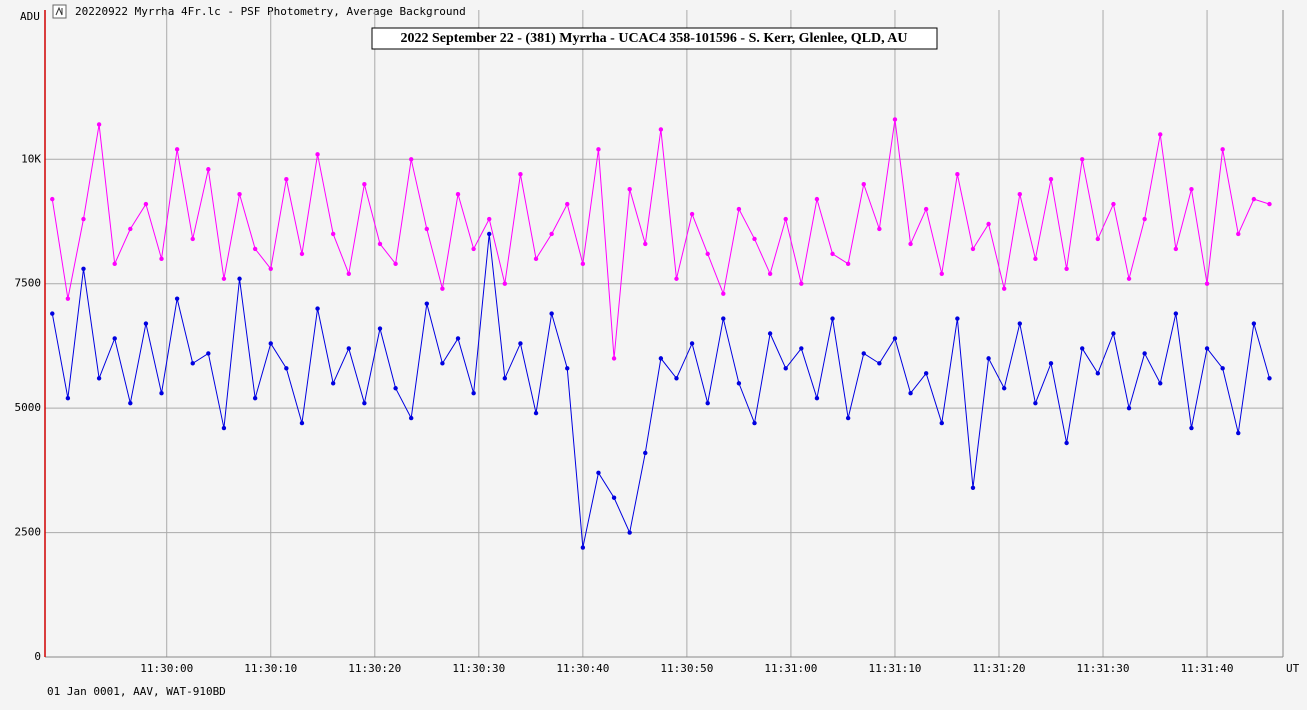 The width and height of the screenshot is (1307, 710). I want to click on x-axis-label: UT, so click(1293, 668).